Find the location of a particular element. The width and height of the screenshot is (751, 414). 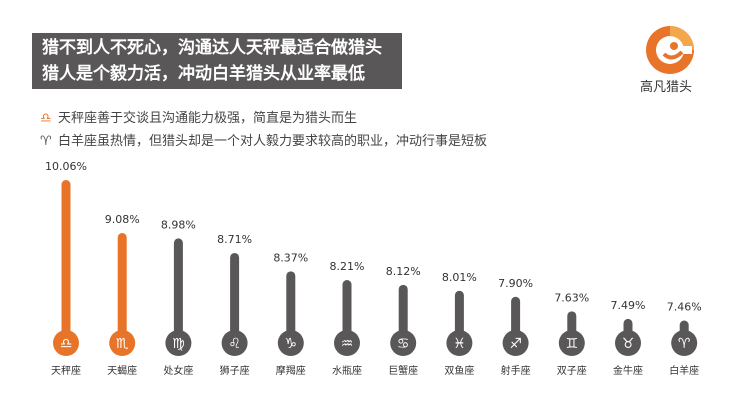

value-label-2: 8.98% is located at coordinates (178, 224).